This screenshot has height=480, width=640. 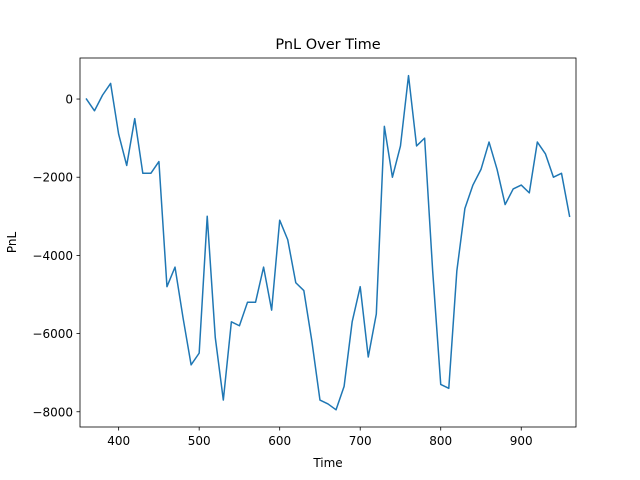 What do you see at coordinates (521, 441) in the screenshot?
I see `x-tick-label: 900` at bounding box center [521, 441].